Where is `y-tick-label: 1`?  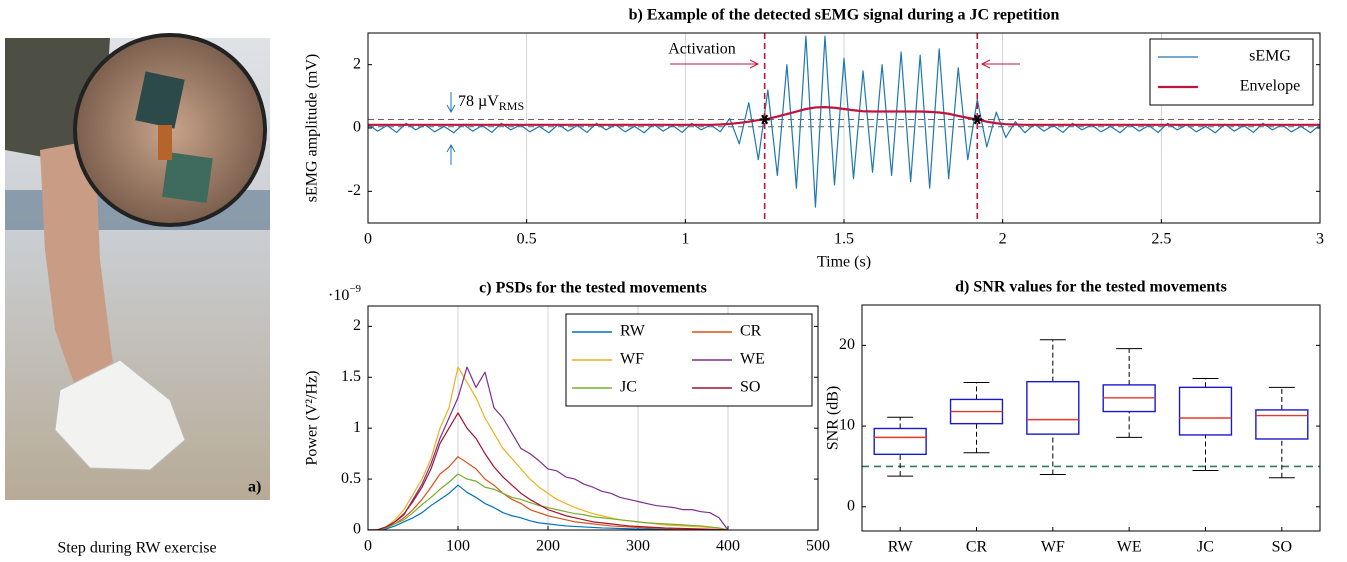 y-tick-label: 1 is located at coordinates (357, 427).